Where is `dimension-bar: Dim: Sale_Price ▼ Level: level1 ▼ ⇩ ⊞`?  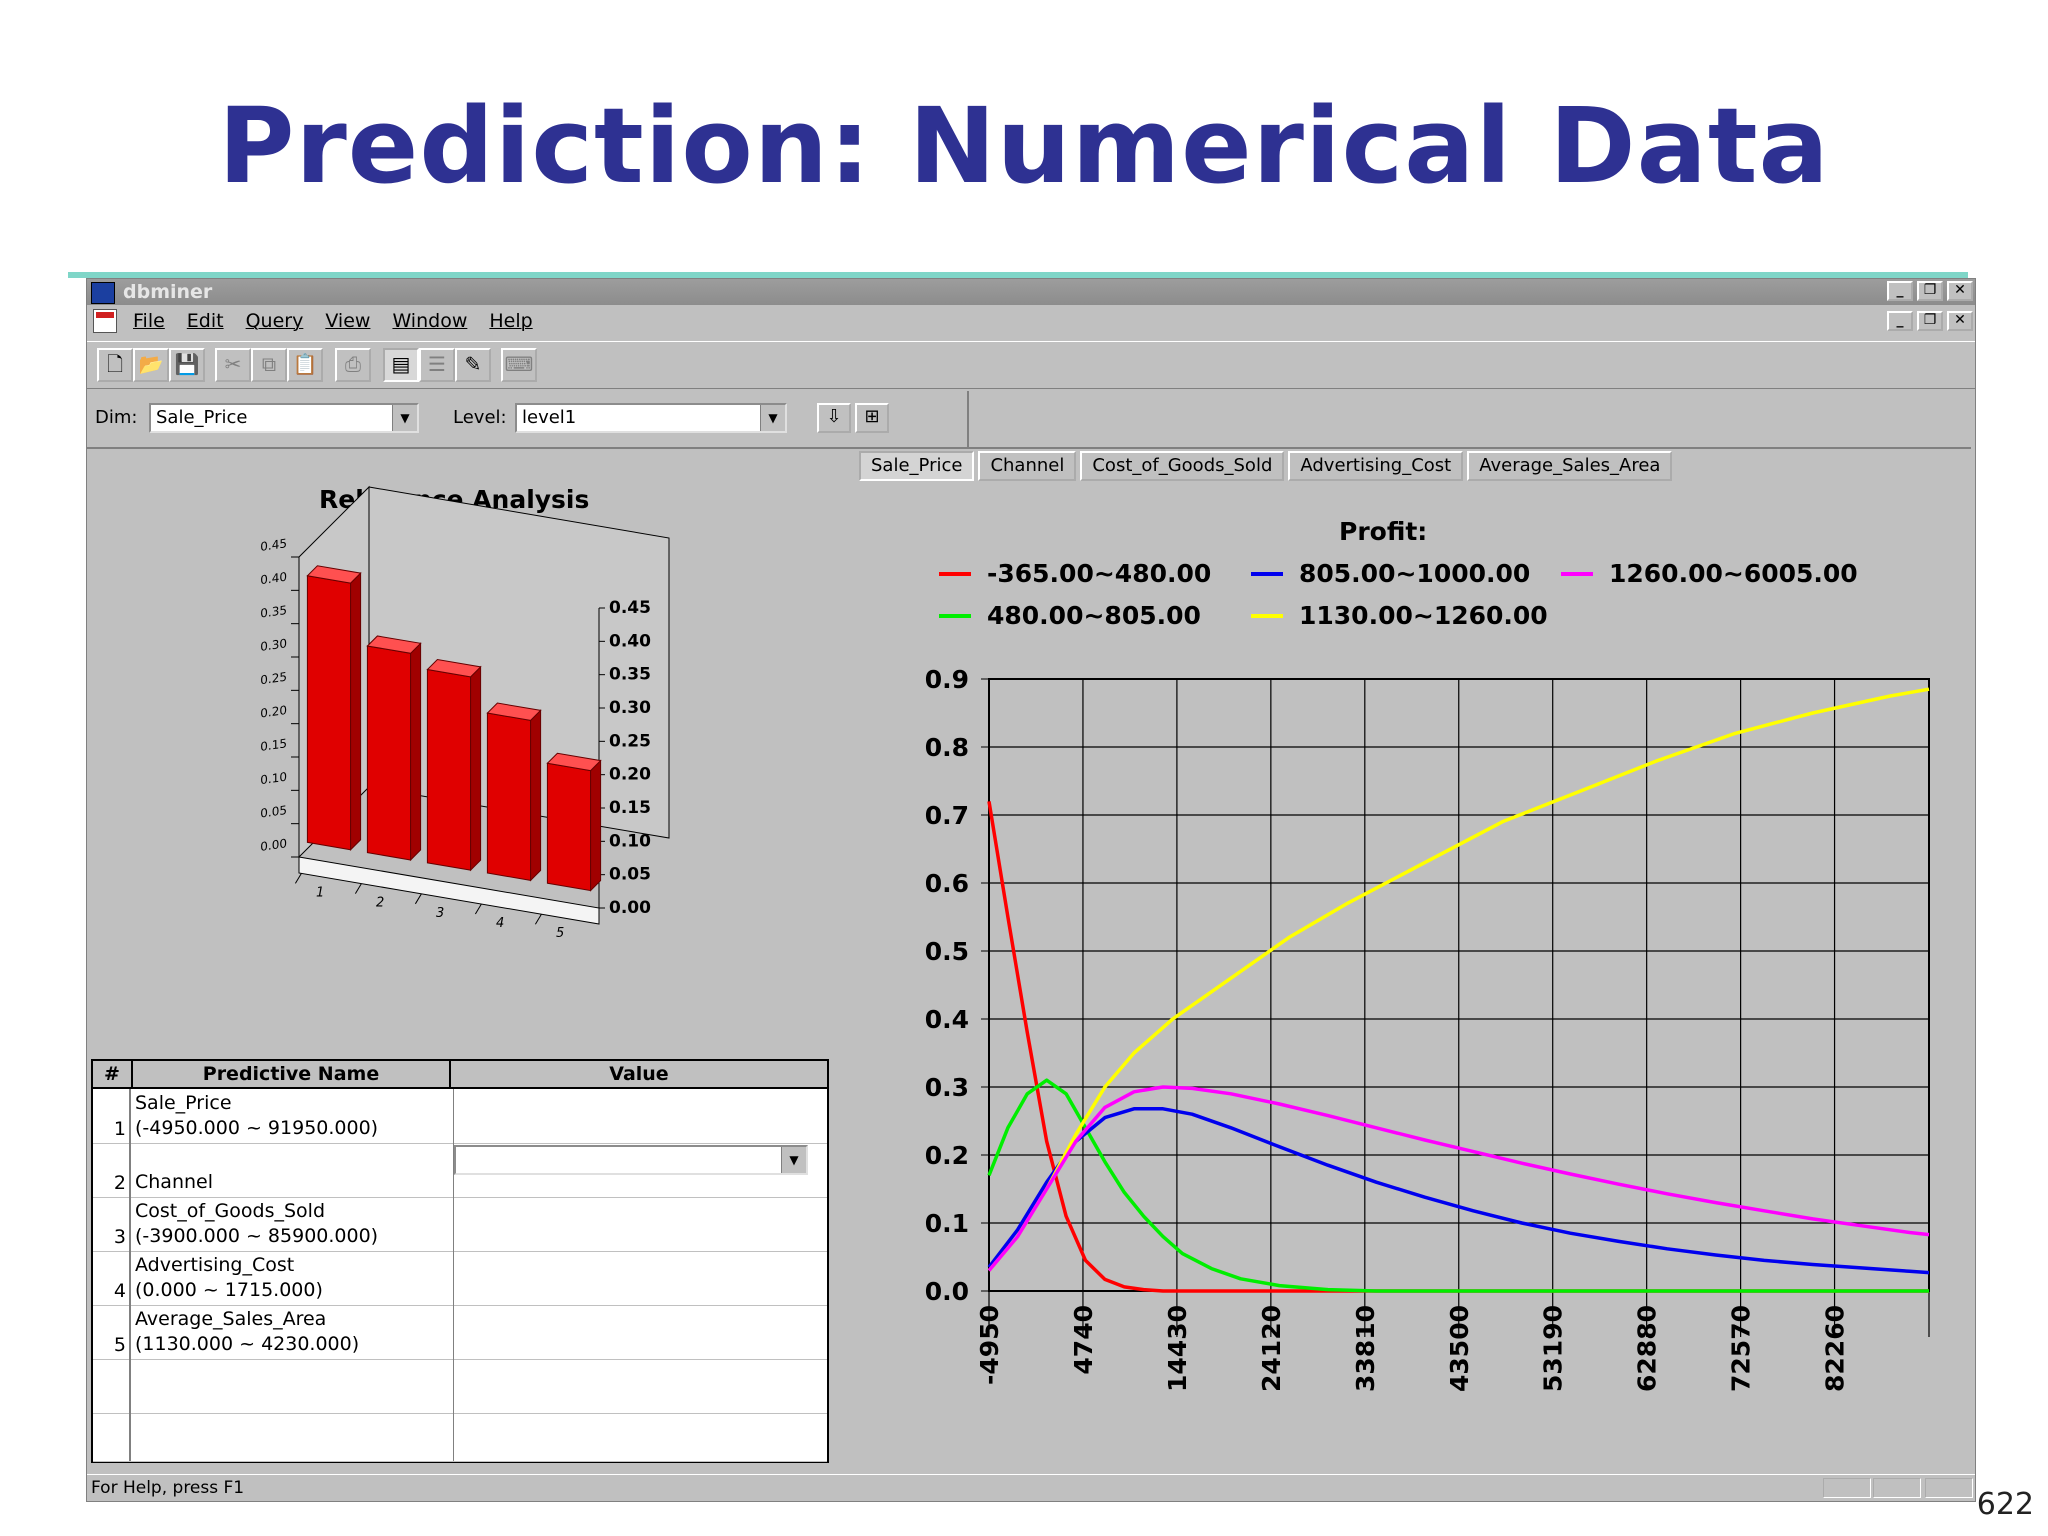 dimension-bar: Dim: Sale_Price ▼ Level: level1 ▼ ⇩ ⊞ is located at coordinates (528, 420).